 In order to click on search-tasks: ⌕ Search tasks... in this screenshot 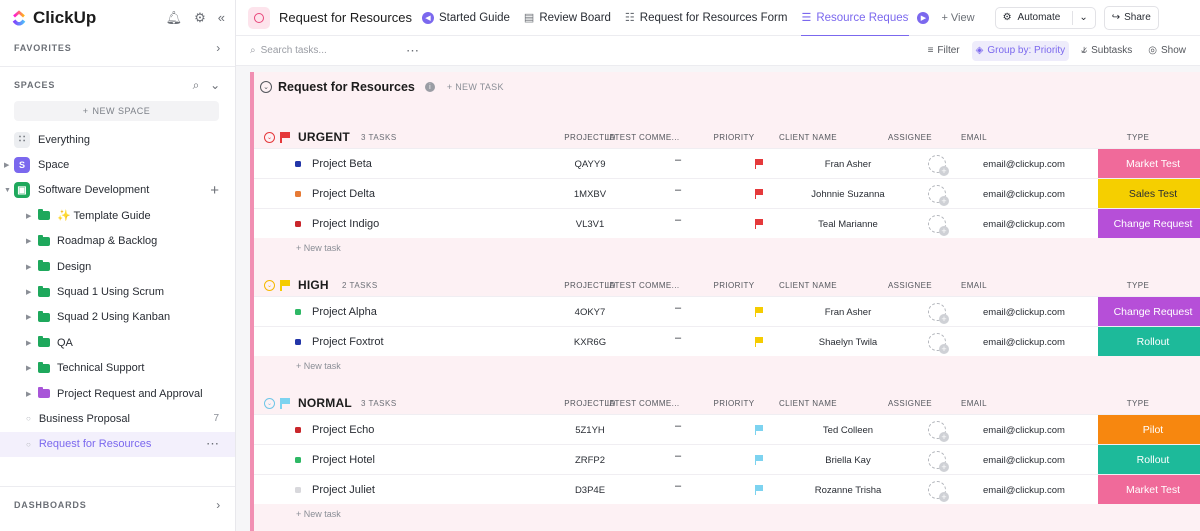, I will do `click(325, 50)`.